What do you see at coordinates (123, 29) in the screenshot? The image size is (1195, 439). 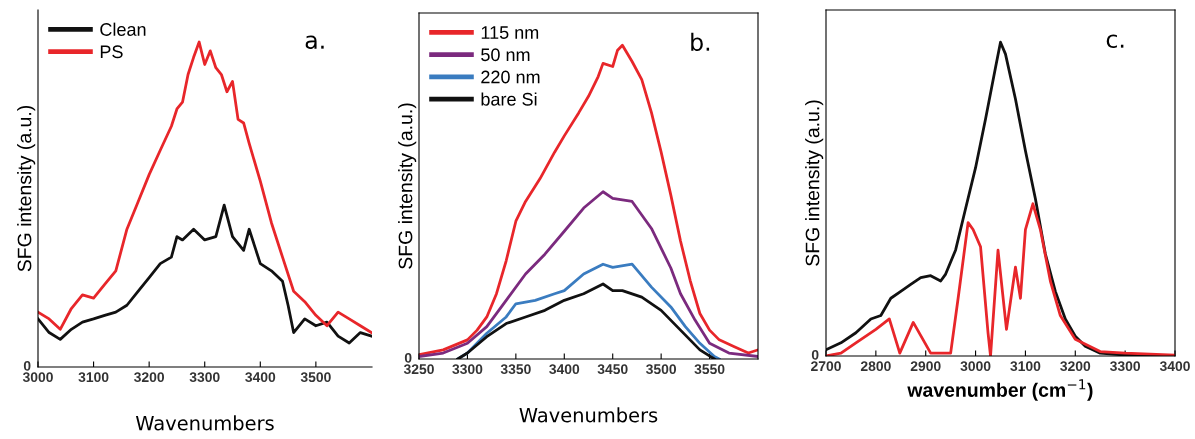 I see `legend-label: Clean` at bounding box center [123, 29].